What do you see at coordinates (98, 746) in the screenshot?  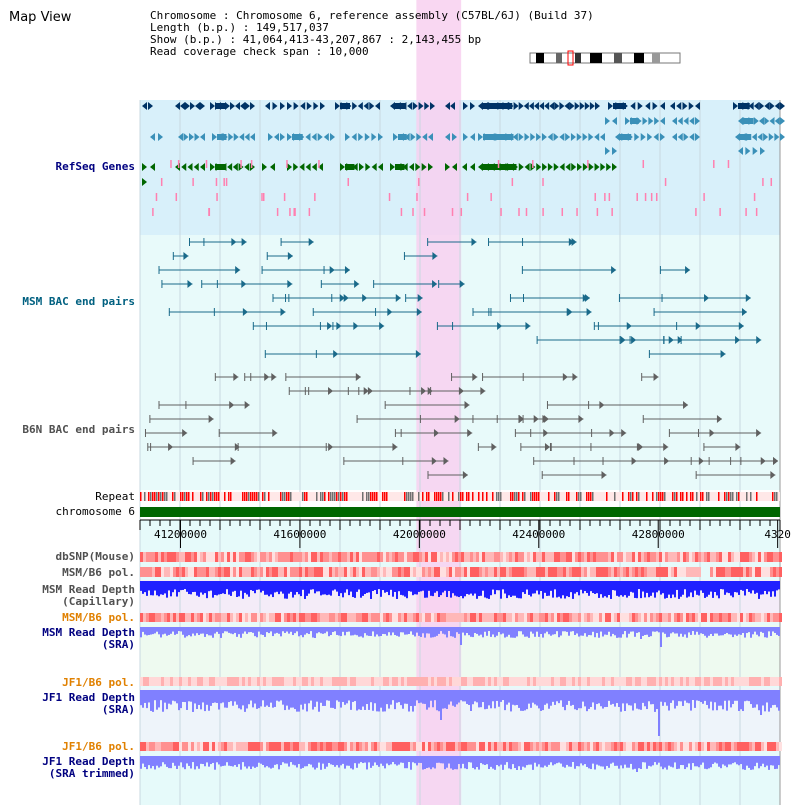 I see `track-label-jf1-b6-pol-2: JF1/B6 pol.` at bounding box center [98, 746].